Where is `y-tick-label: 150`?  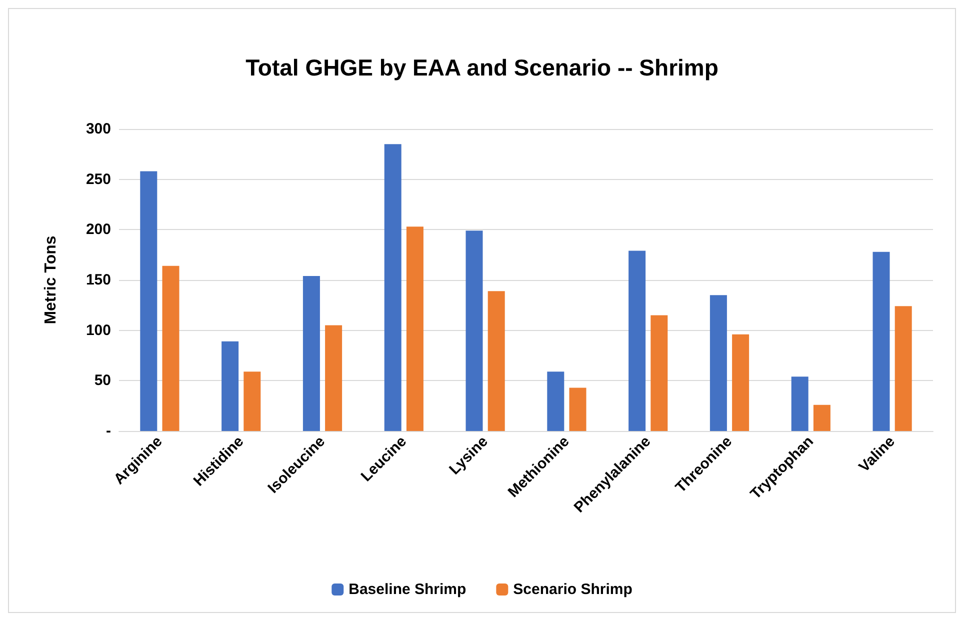 y-tick-label: 150 is located at coordinates (98, 280).